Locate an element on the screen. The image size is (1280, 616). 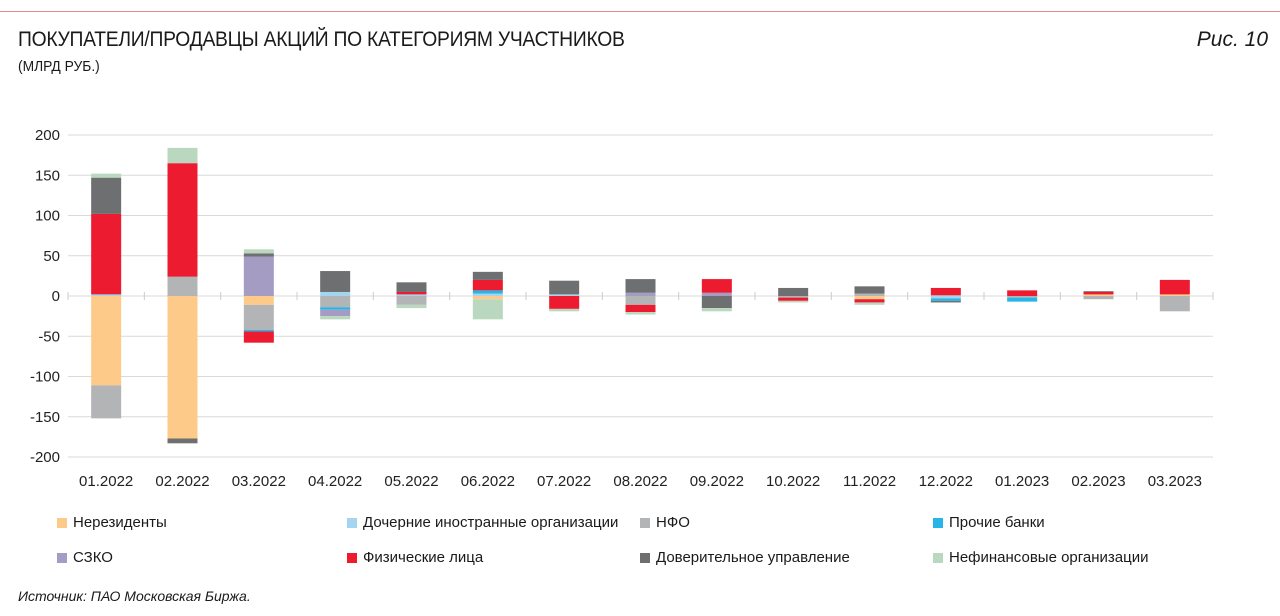
legend-label: НФО is located at coordinates (673, 522).